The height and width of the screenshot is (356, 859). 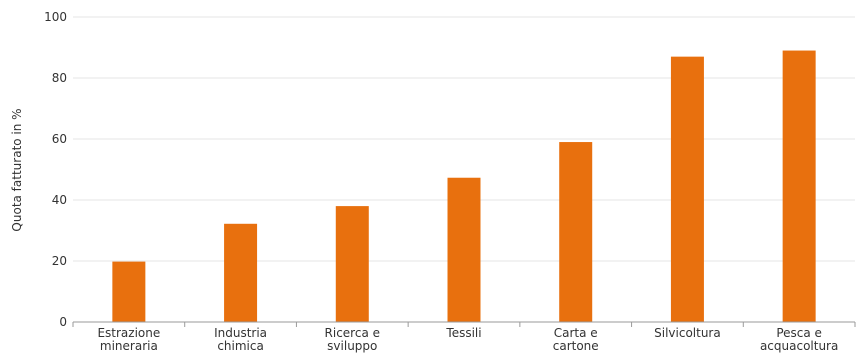 What do you see at coordinates (55, 169) in the screenshot?
I see `y-axis: 0 20 40 60 80 100` at bounding box center [55, 169].